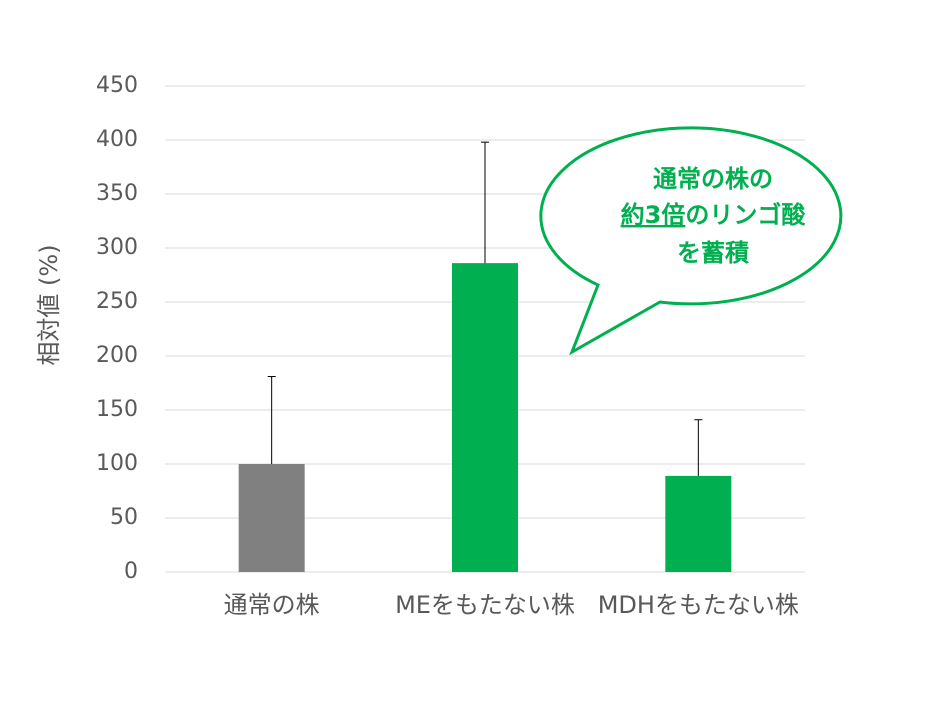 The height and width of the screenshot is (705, 940). Describe the element at coordinates (117, 247) in the screenshot. I see `y-tick-label: 300` at that location.